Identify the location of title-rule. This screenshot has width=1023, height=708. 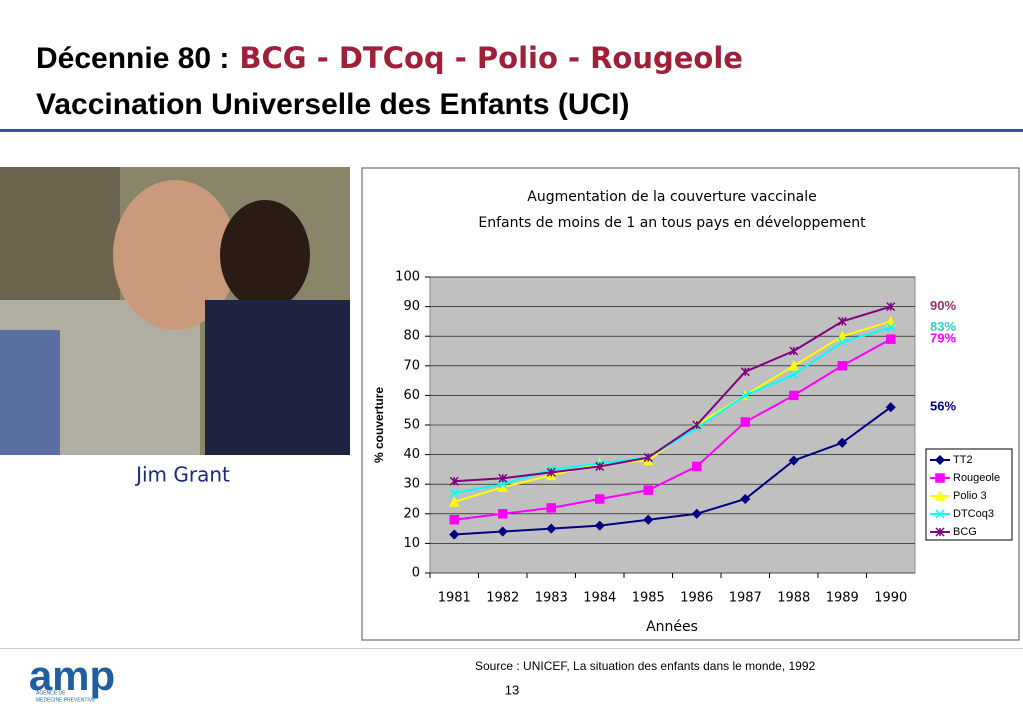
(511, 130).